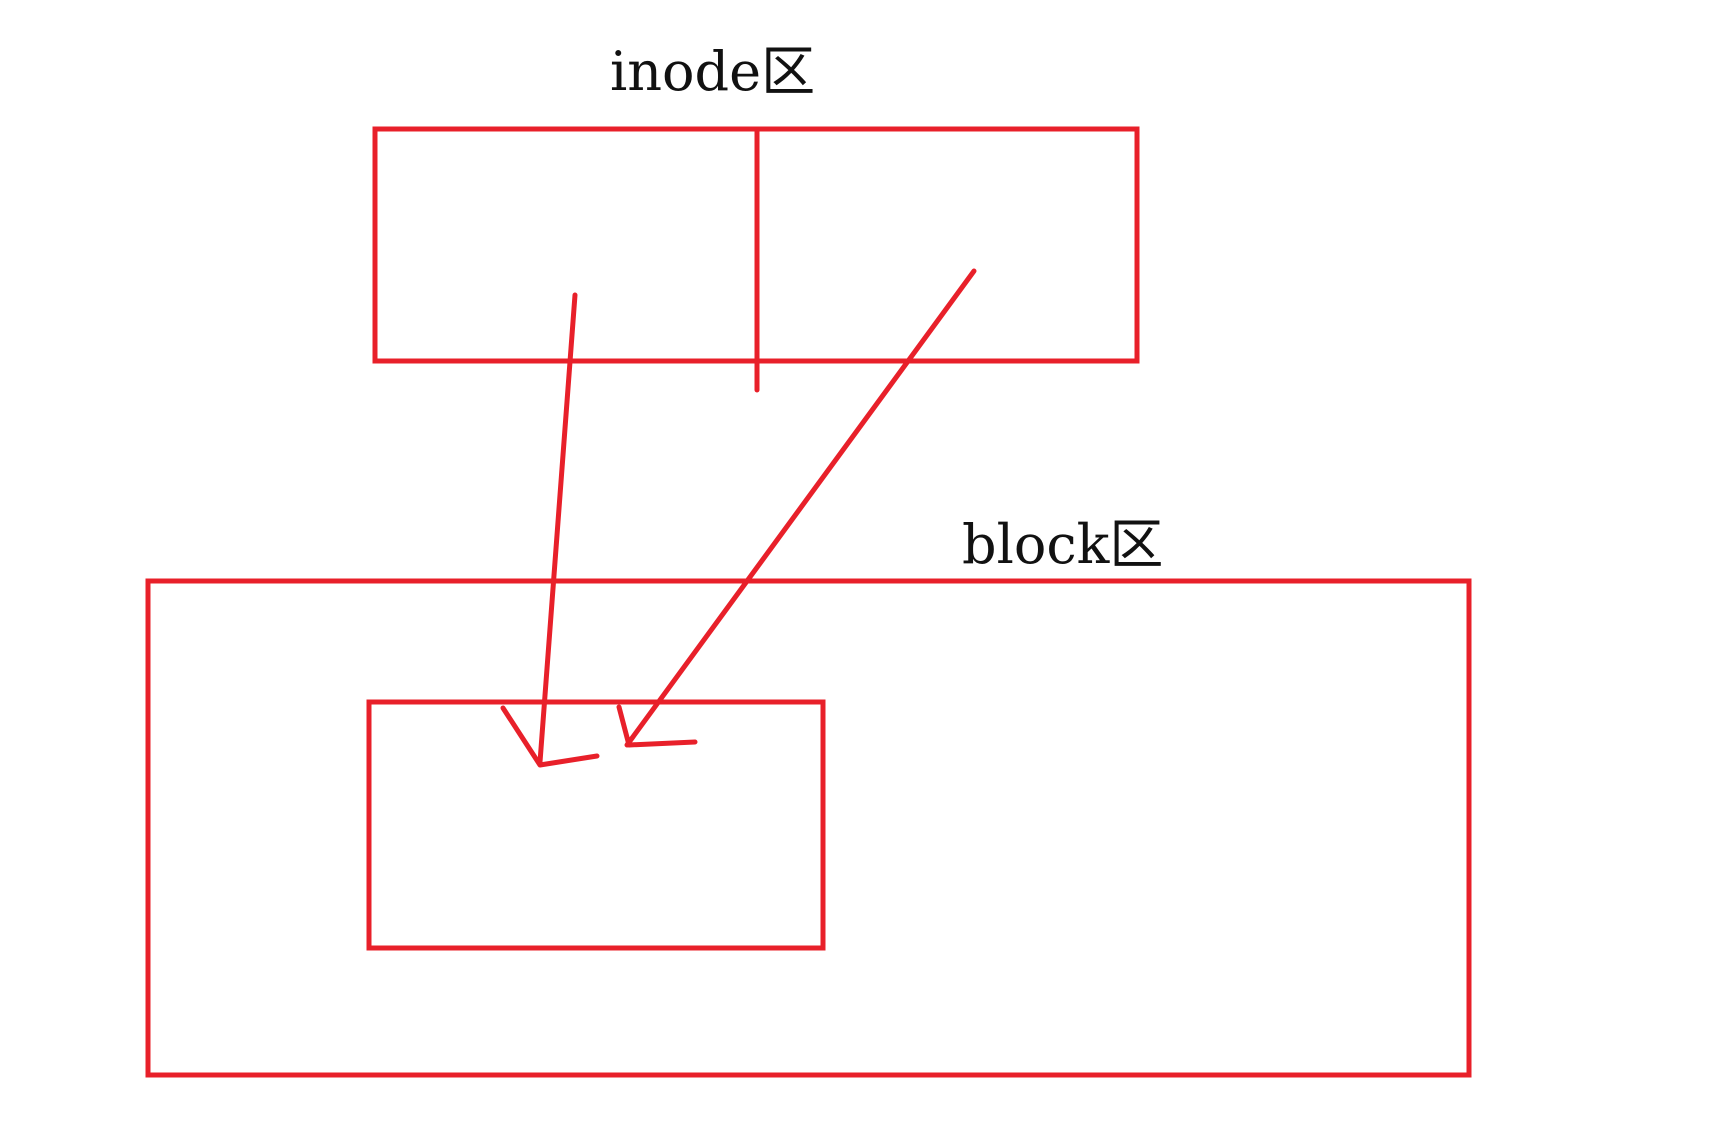  Describe the element at coordinates (712, 71) in the screenshot. I see `inode-region-label: inode区` at that location.